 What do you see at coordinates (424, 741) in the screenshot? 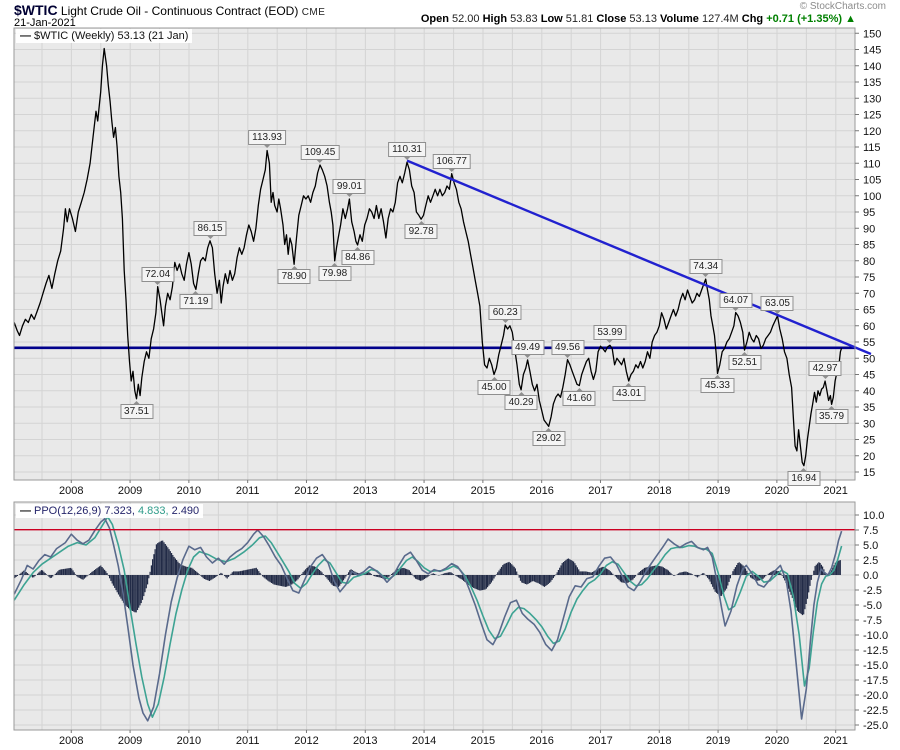
I see `ppo-x-axis-label: 2014` at bounding box center [424, 741].